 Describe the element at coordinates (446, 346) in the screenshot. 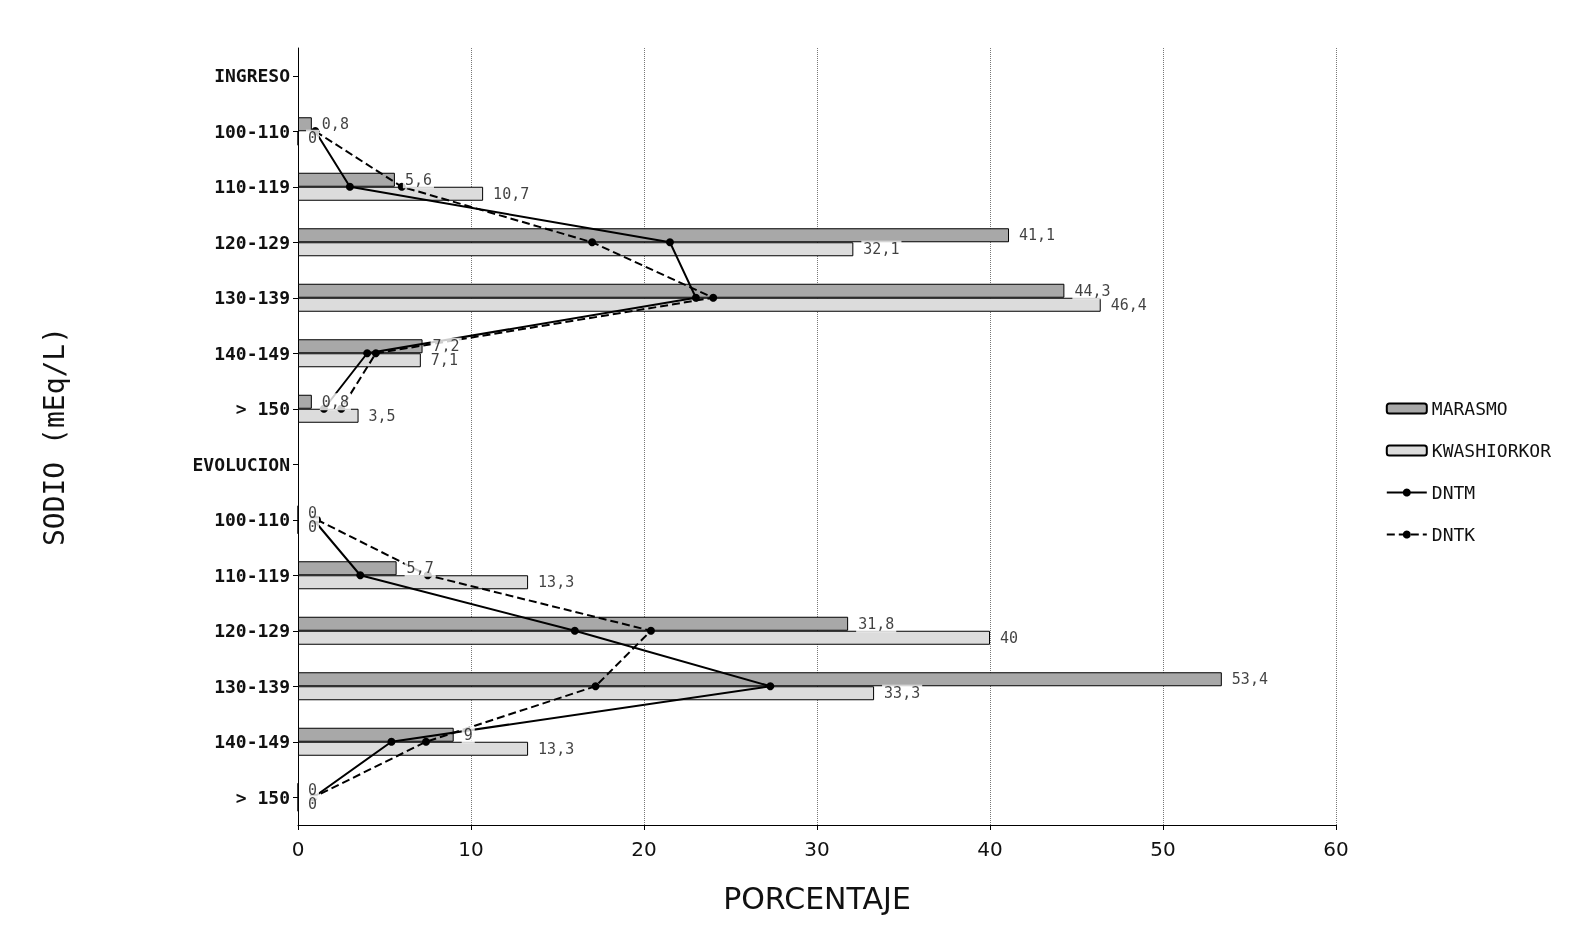

I see `data-label: 7,2` at that location.